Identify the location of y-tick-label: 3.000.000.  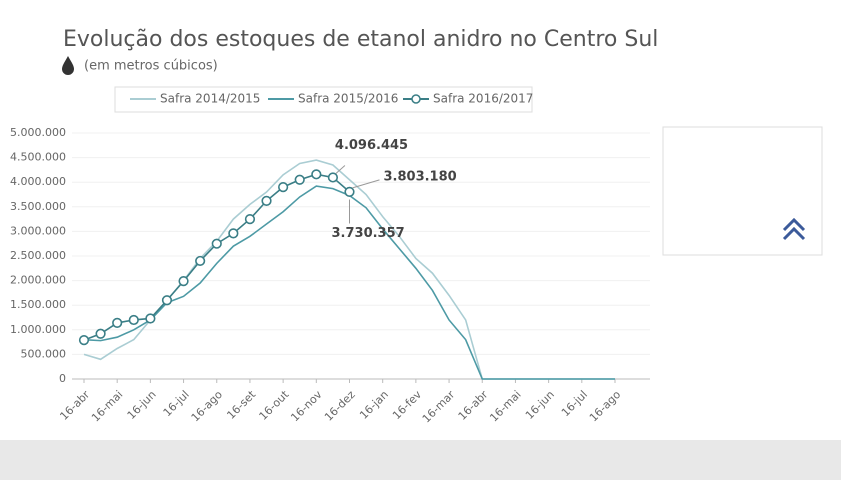
(38, 230).